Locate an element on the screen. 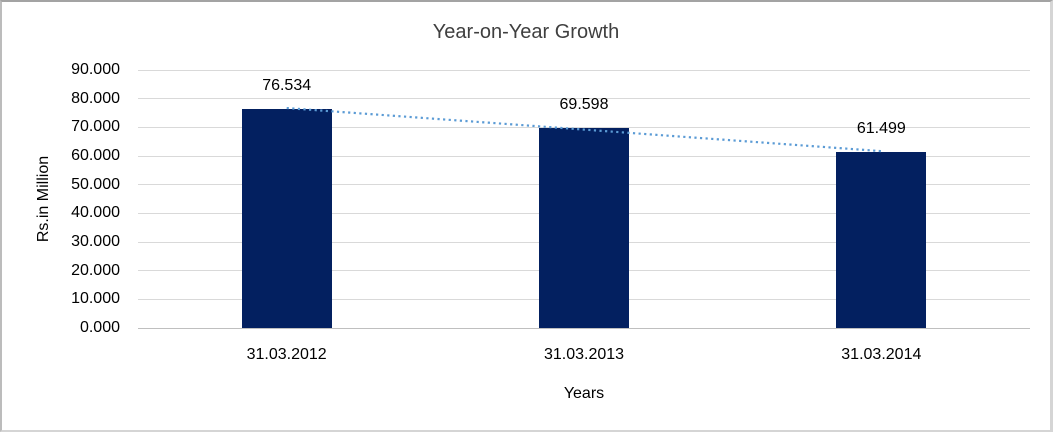  trendline is located at coordinates (584, 129).